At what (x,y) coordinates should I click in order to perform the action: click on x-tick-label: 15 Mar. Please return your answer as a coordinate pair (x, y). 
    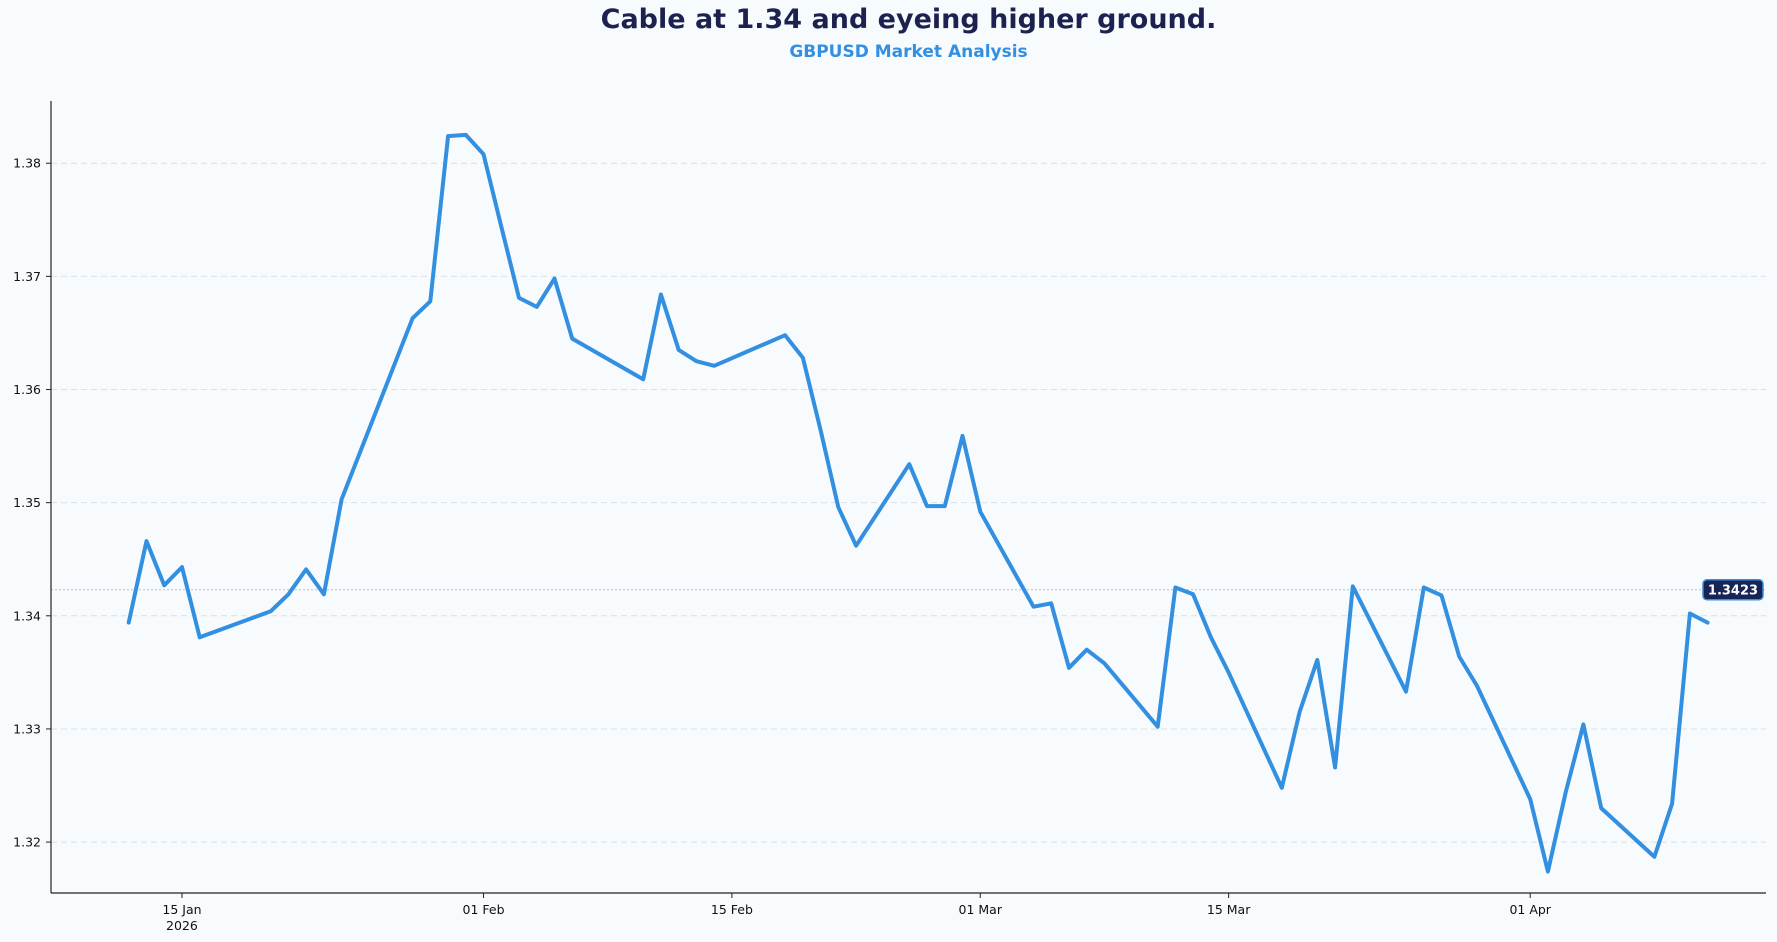
    Looking at the image, I should click on (1229, 909).